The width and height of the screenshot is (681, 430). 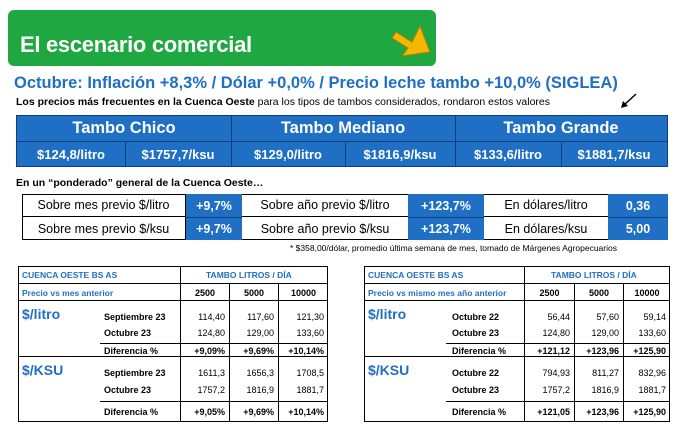 What do you see at coordinates (607, 317) in the screenshot?
I see `cell-value: 57,60` at bounding box center [607, 317].